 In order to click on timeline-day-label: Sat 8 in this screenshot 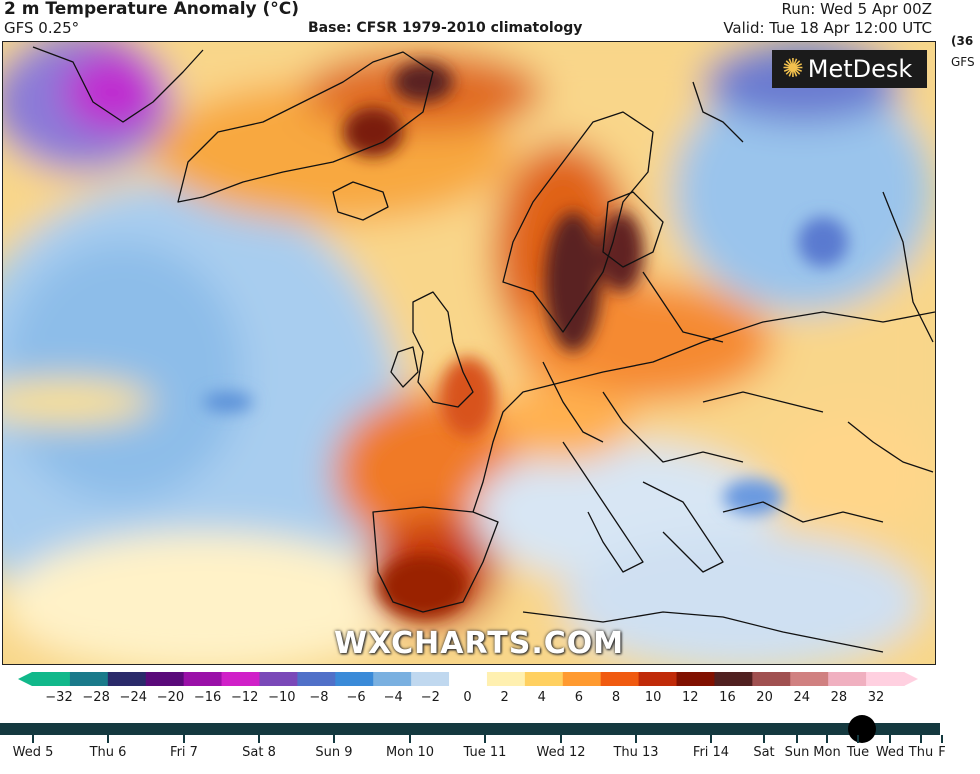, I will do `click(259, 752)`.